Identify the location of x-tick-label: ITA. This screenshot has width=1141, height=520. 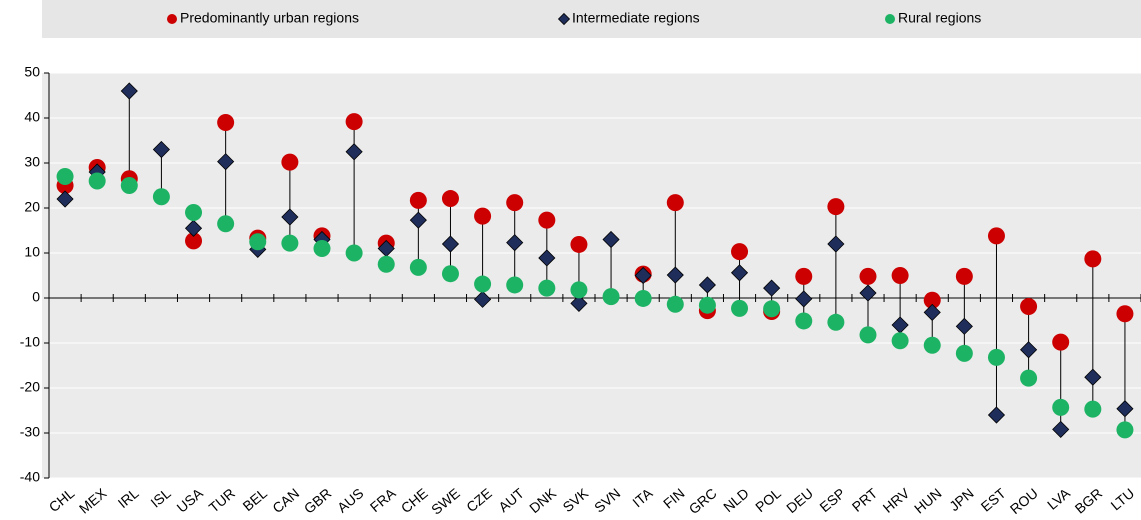
(642, 497).